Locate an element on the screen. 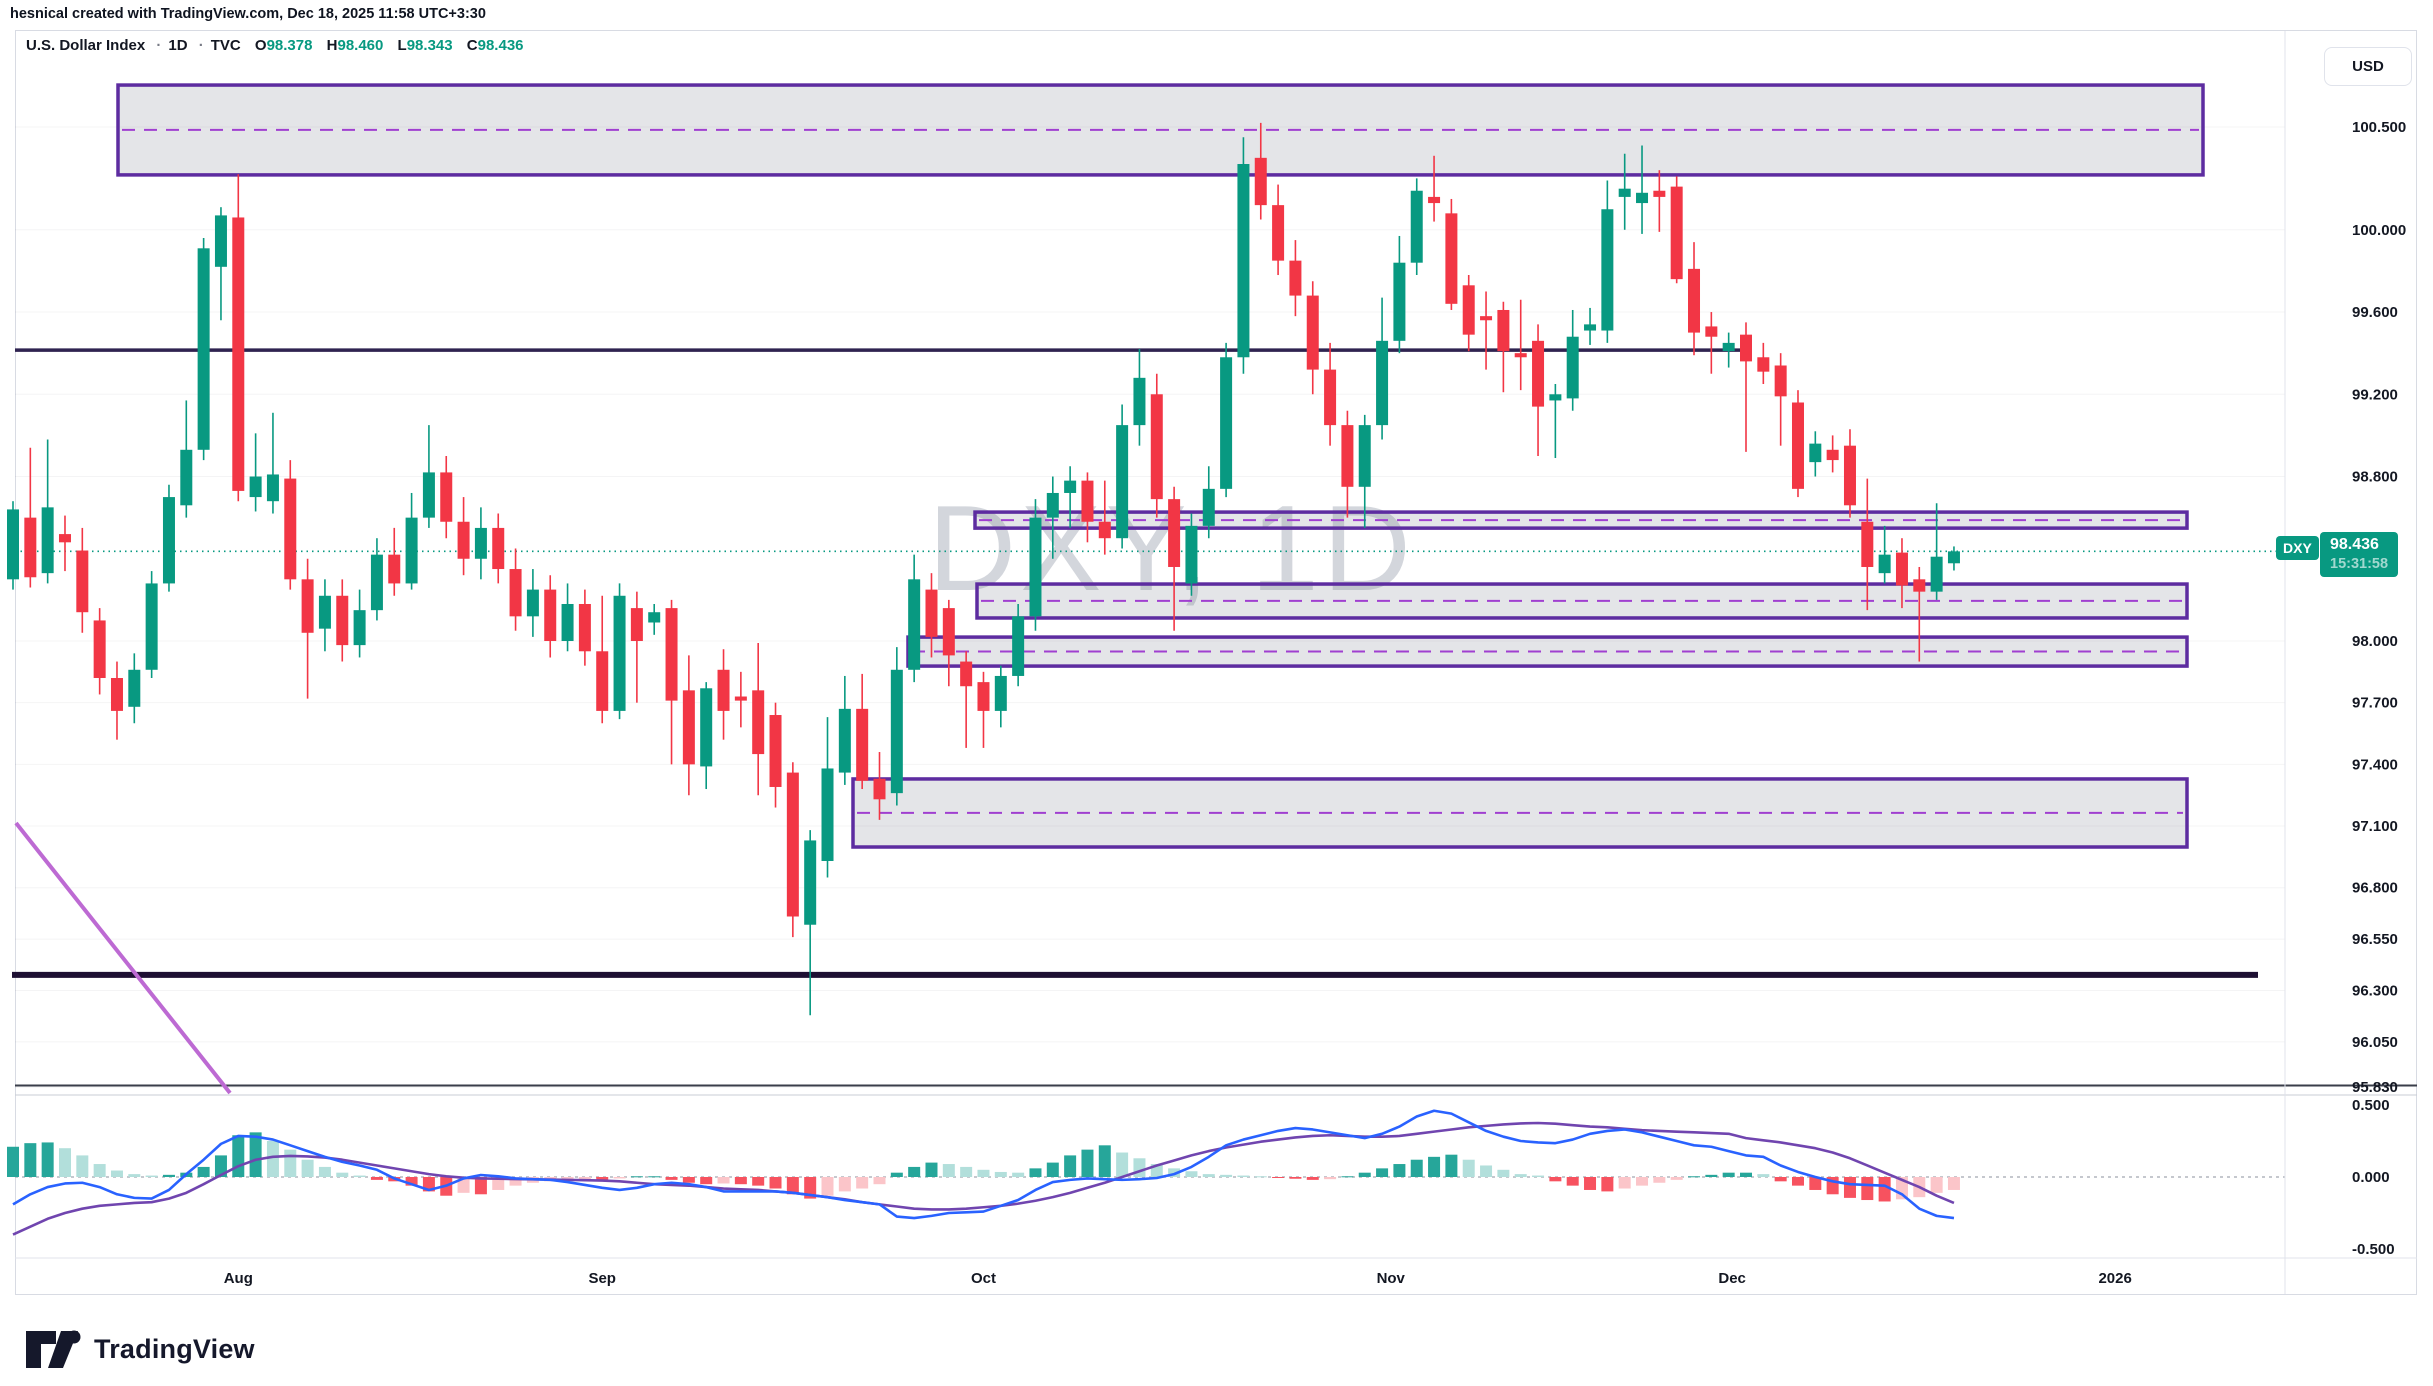 This screenshot has width=2433, height=1386. indicator-axis-label: 0.500 is located at coordinates (2371, 1105).